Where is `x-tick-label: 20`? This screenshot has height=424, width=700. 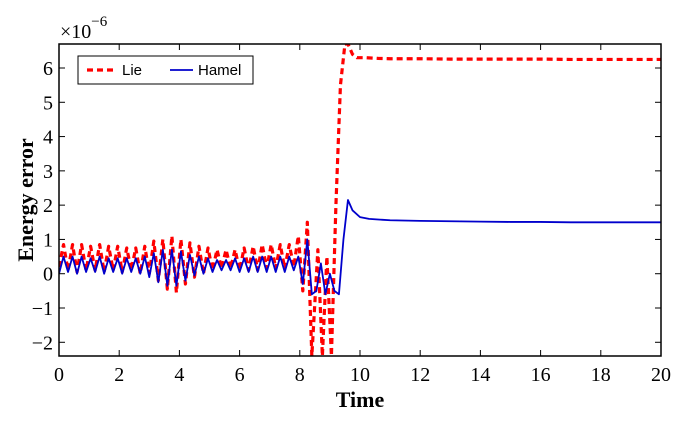 x-tick-label: 20 is located at coordinates (661, 375).